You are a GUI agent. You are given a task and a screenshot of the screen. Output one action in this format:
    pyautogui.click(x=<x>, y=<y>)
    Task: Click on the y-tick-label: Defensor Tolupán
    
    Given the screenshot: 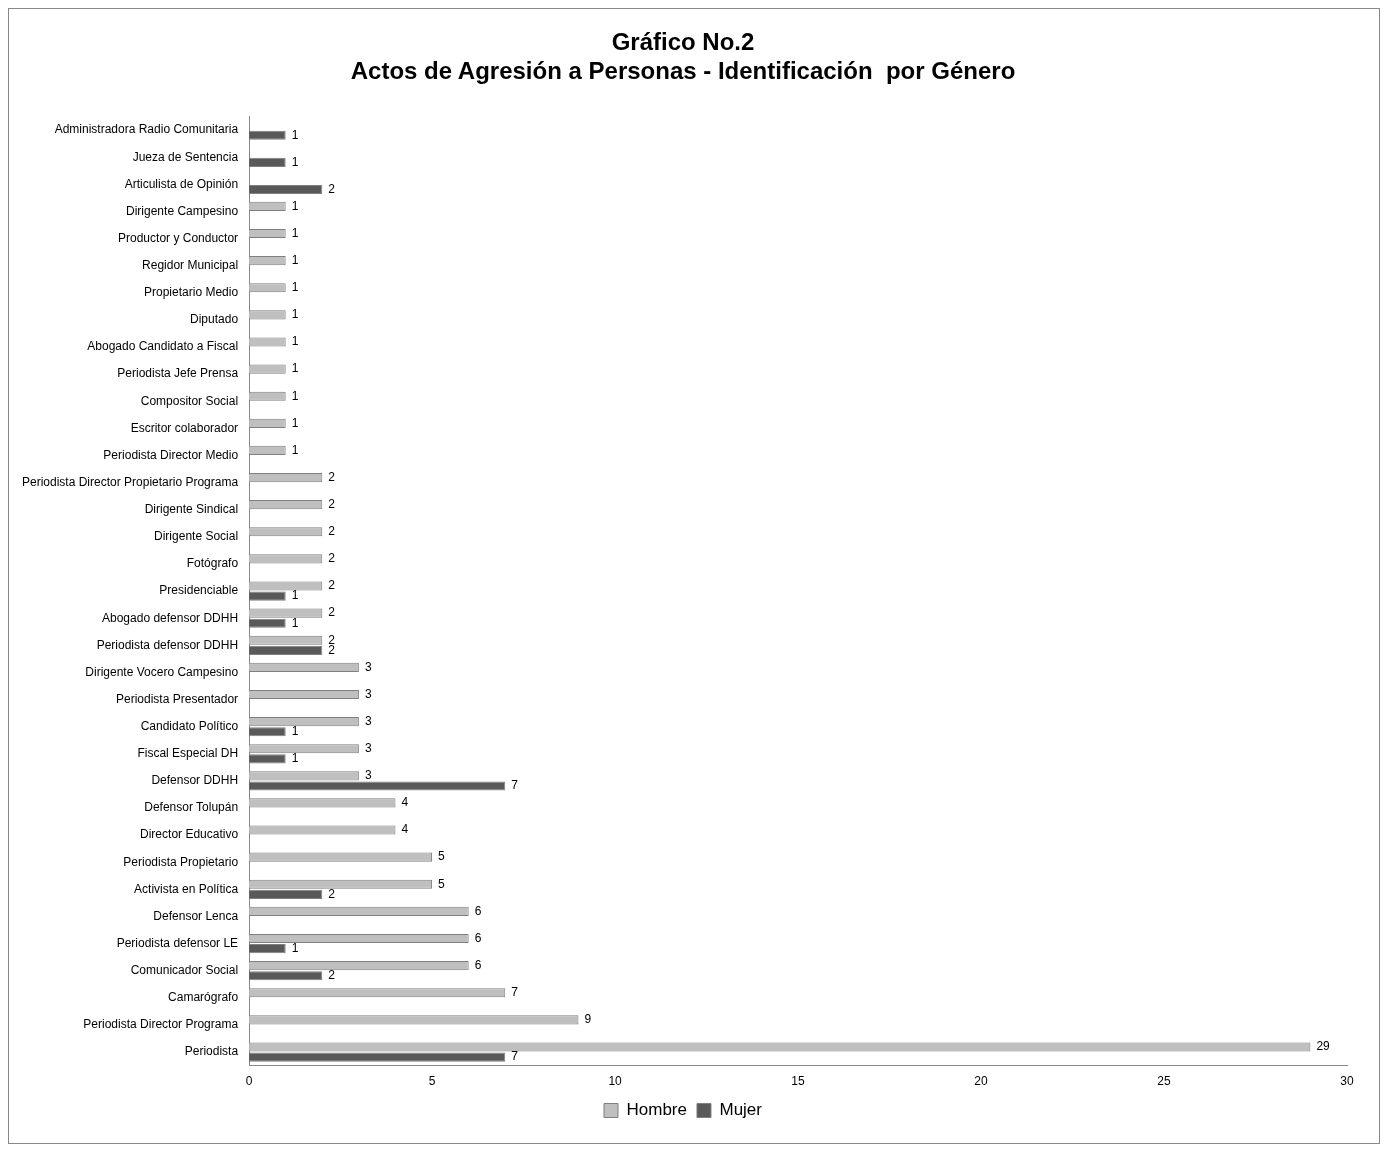 What is the action you would take?
    pyautogui.click(x=191, y=807)
    